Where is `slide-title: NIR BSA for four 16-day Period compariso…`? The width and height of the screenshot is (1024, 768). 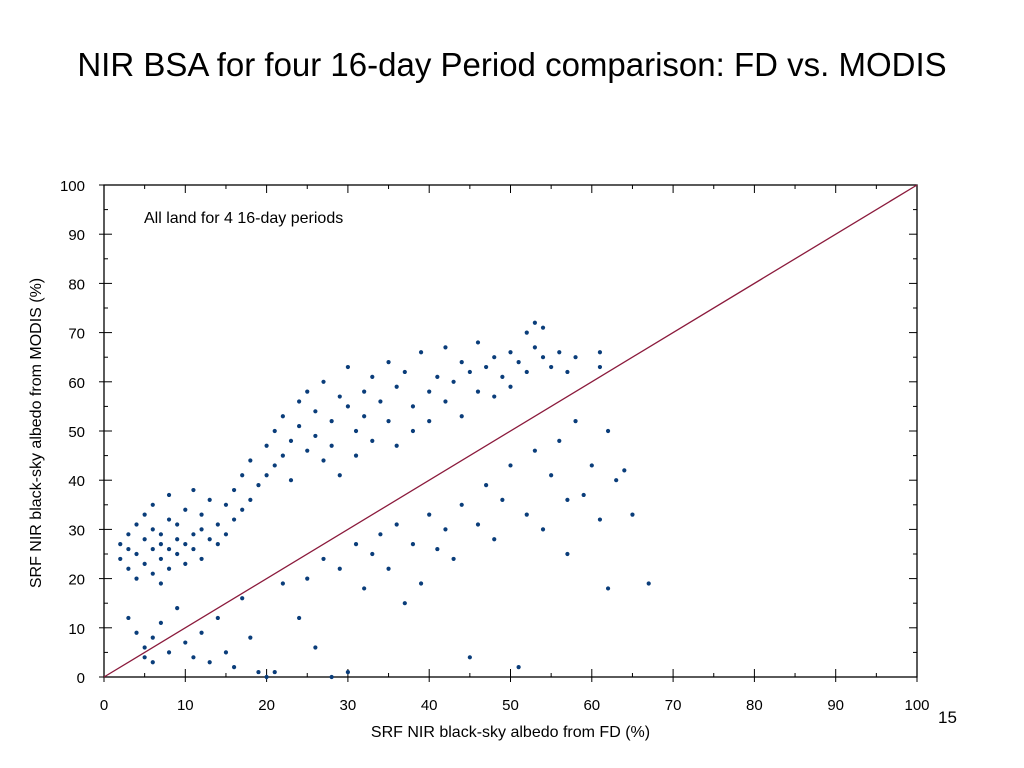
slide-title: NIR BSA for four 16-day Period compariso… is located at coordinates (512, 64).